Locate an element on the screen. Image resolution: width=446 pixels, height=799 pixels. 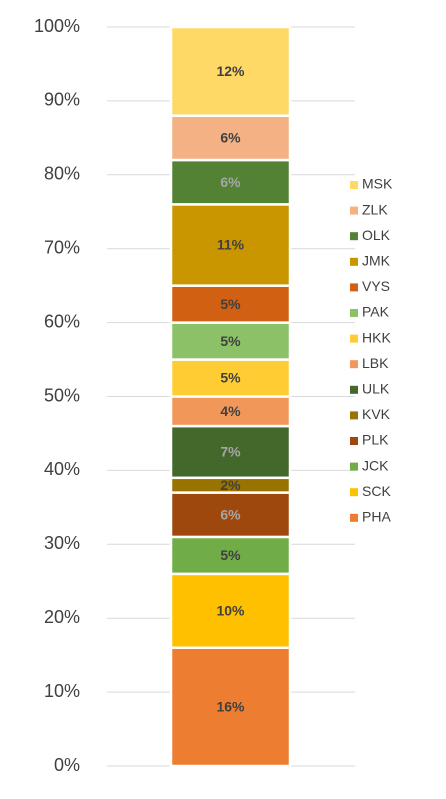
y-tick-label: 40% is located at coordinates (62, 469).